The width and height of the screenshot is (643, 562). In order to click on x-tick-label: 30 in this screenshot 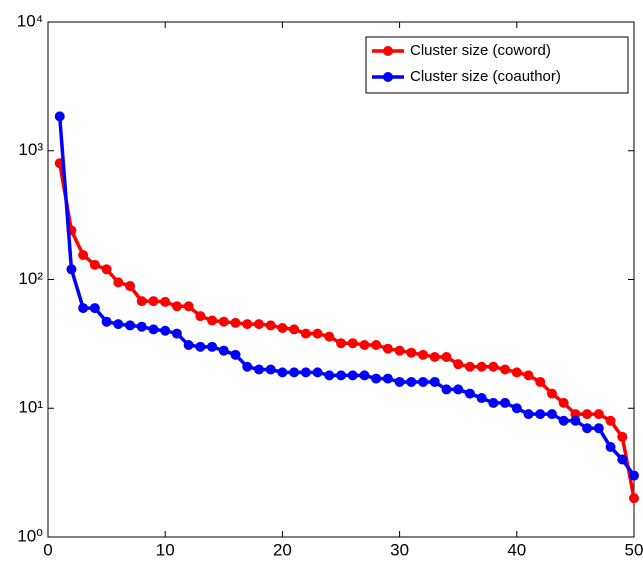, I will do `click(399, 549)`.